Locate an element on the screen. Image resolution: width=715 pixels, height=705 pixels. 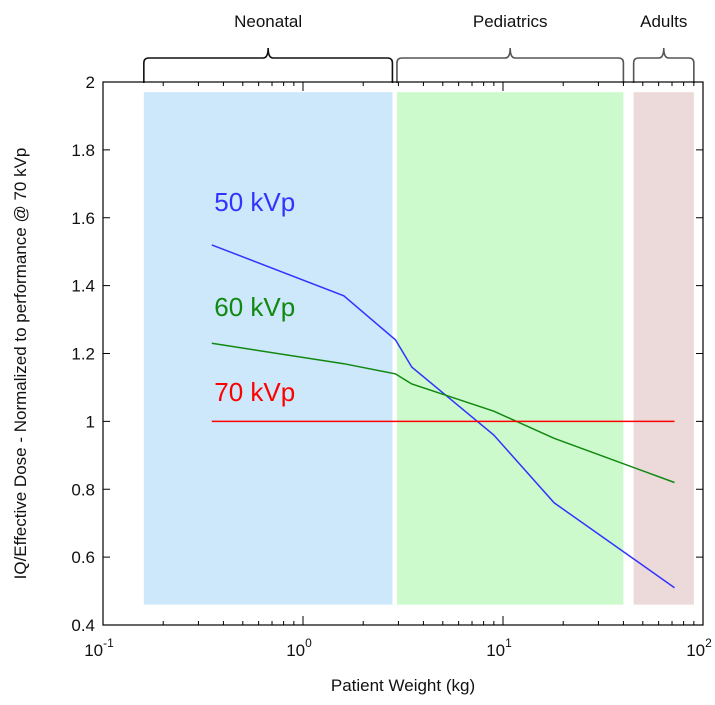
y-tick-label: 2 is located at coordinates (90, 82).